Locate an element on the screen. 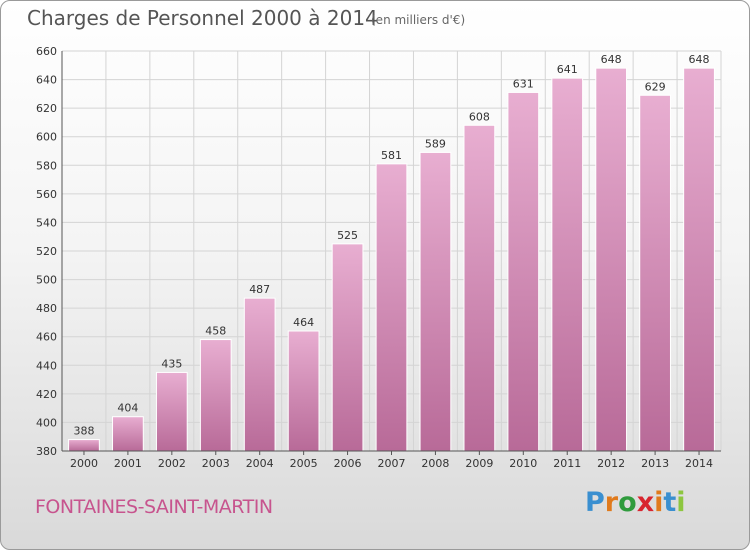 This screenshot has height=550, width=750. data-label: 525 is located at coordinates (347, 235).